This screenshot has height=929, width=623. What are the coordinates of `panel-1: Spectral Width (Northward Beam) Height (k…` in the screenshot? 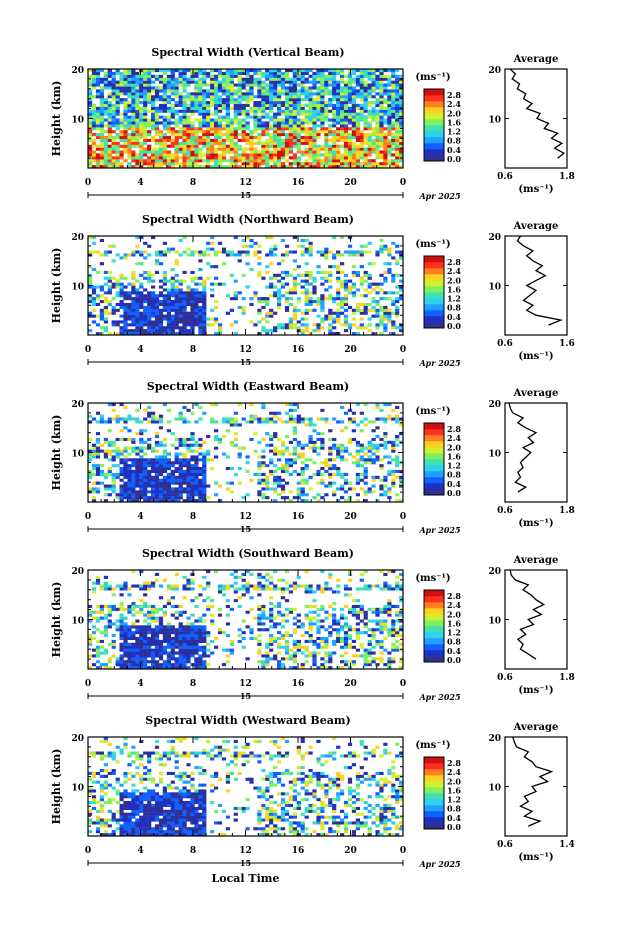 It's located at (312, 290).